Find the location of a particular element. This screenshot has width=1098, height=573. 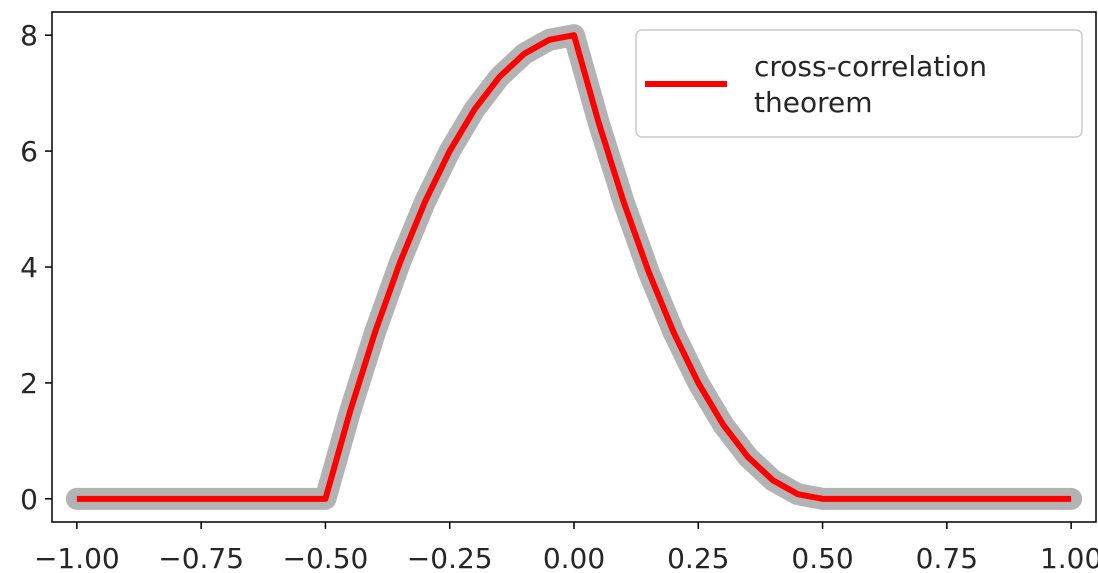

x-tick-label: 0.50 is located at coordinates (822, 557).